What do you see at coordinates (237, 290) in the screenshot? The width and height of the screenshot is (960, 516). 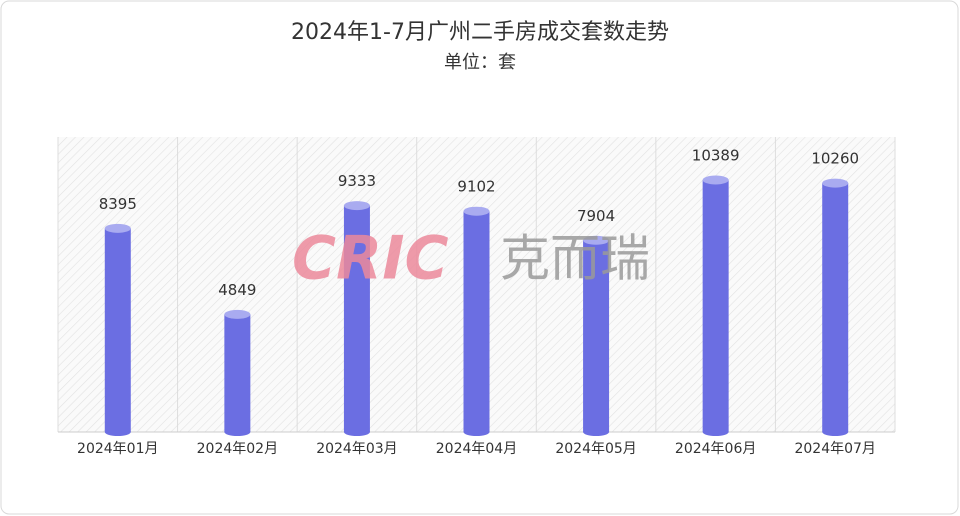 I see `data-label: 4849` at bounding box center [237, 290].